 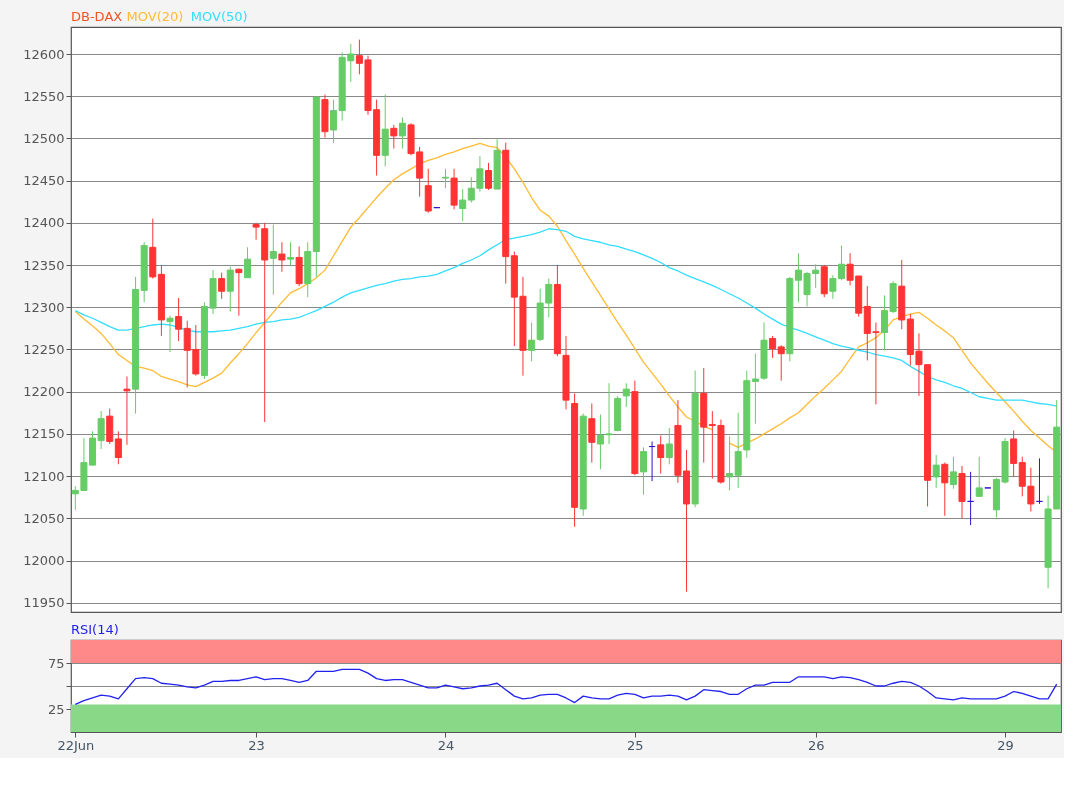 What do you see at coordinates (76, 745) in the screenshot?
I see `x-tick-label: 22Jun` at bounding box center [76, 745].